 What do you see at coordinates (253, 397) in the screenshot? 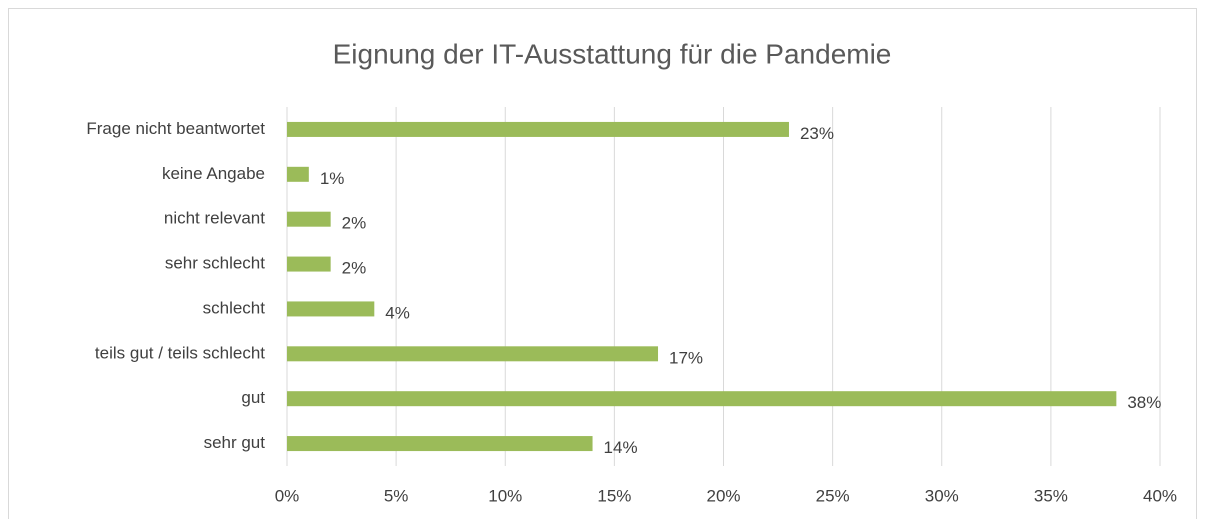
I see `y-tick-label: gut` at bounding box center [253, 397].